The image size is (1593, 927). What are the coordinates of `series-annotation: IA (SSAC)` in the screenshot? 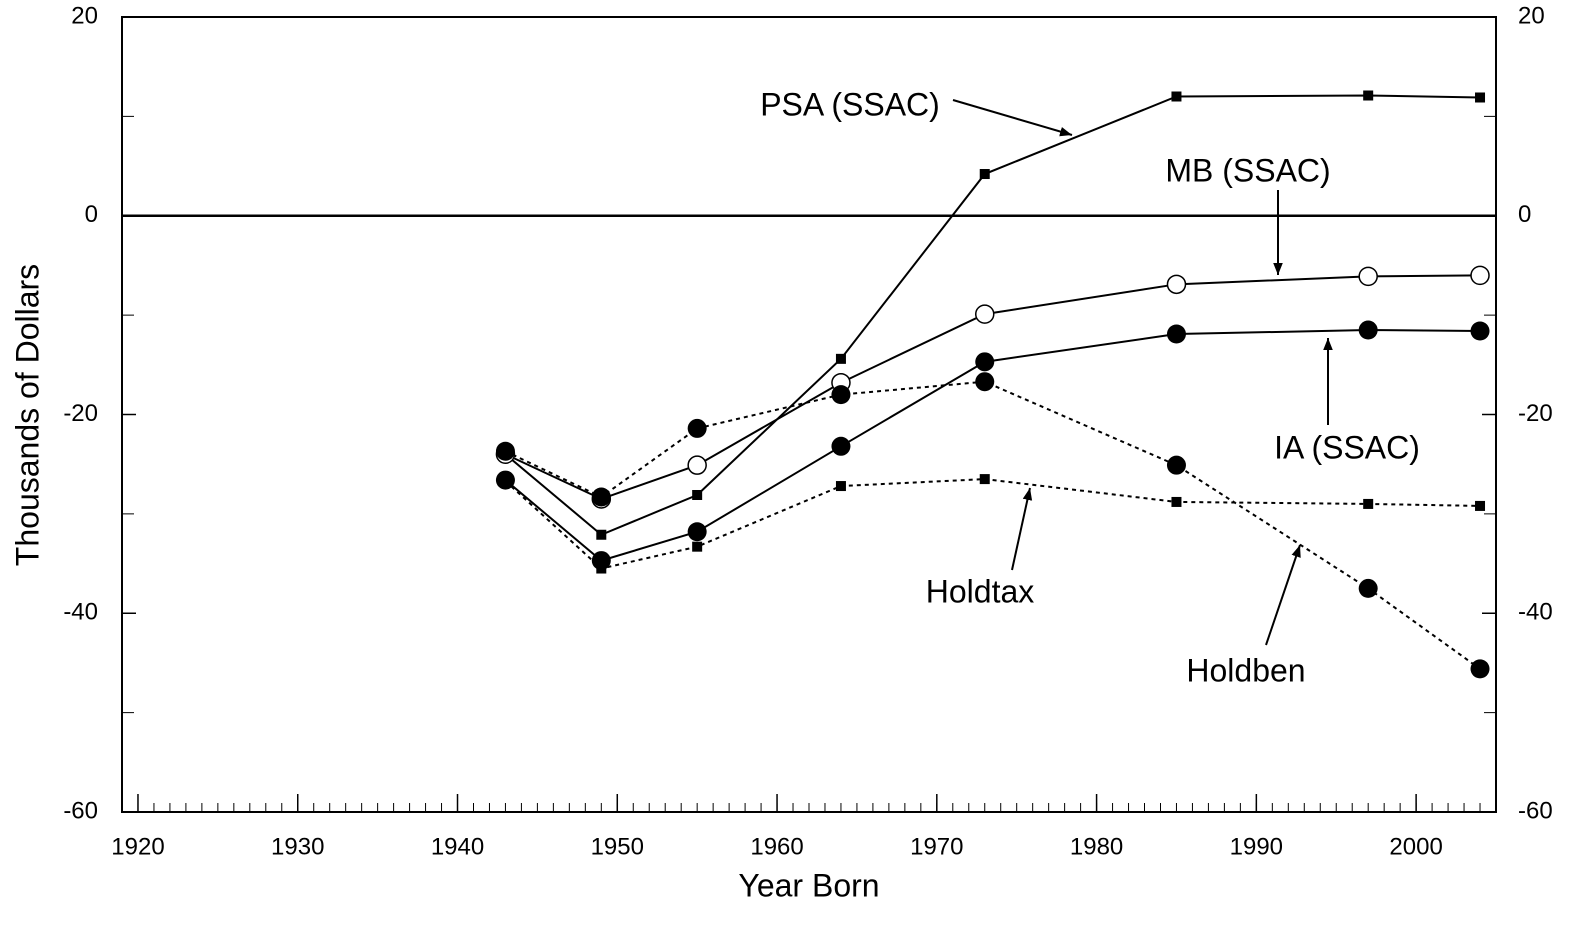 It's located at (1347, 447).